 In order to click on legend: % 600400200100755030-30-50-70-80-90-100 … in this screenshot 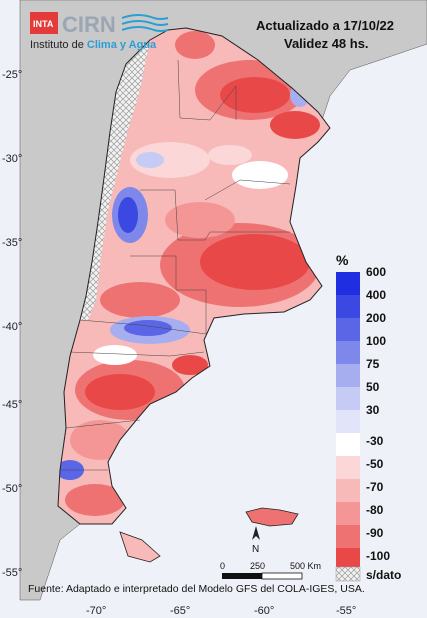, I will do `click(368, 417)`.